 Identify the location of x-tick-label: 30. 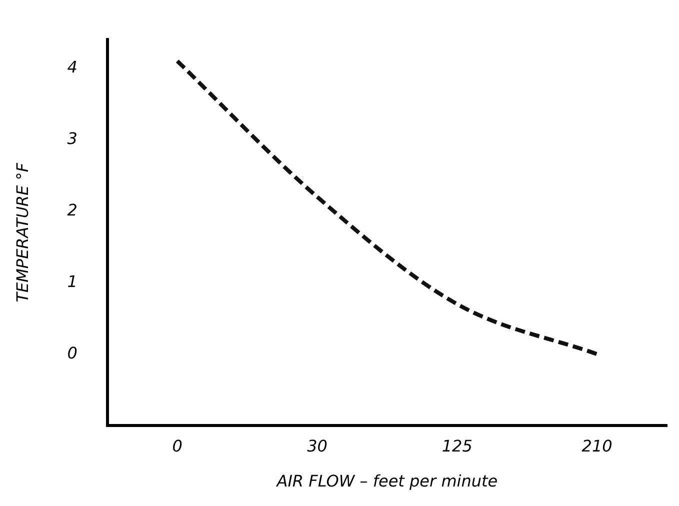
(317, 446).